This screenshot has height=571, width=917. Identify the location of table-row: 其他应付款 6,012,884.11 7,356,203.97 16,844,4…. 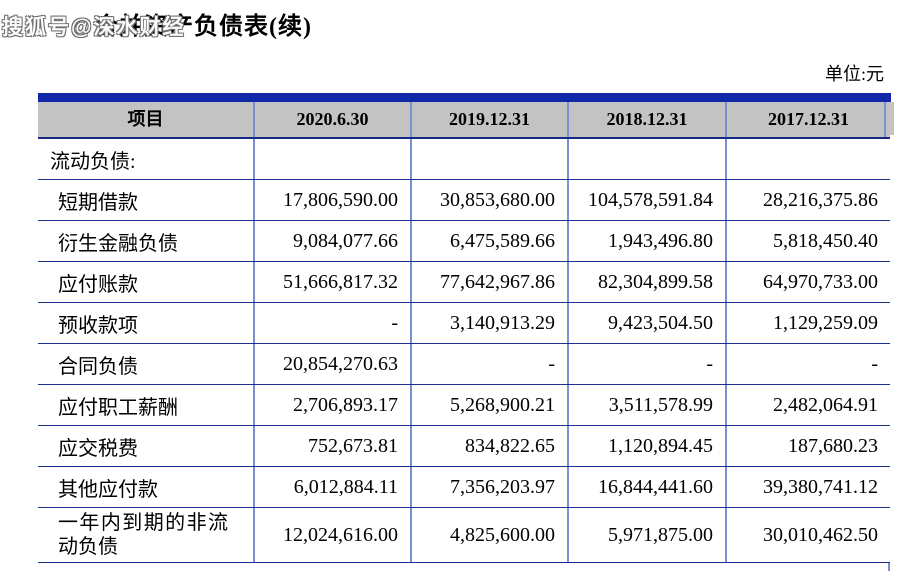
(464, 487).